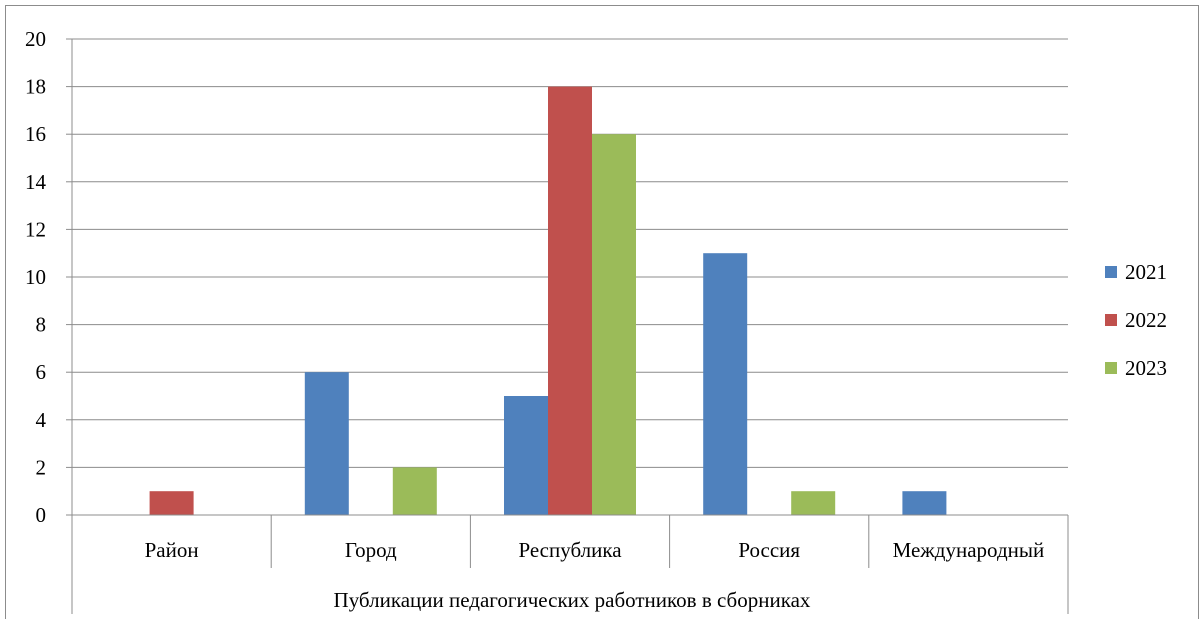 The width and height of the screenshot is (1204, 619). What do you see at coordinates (969, 550) in the screenshot?
I see `category-label: Международный` at bounding box center [969, 550].